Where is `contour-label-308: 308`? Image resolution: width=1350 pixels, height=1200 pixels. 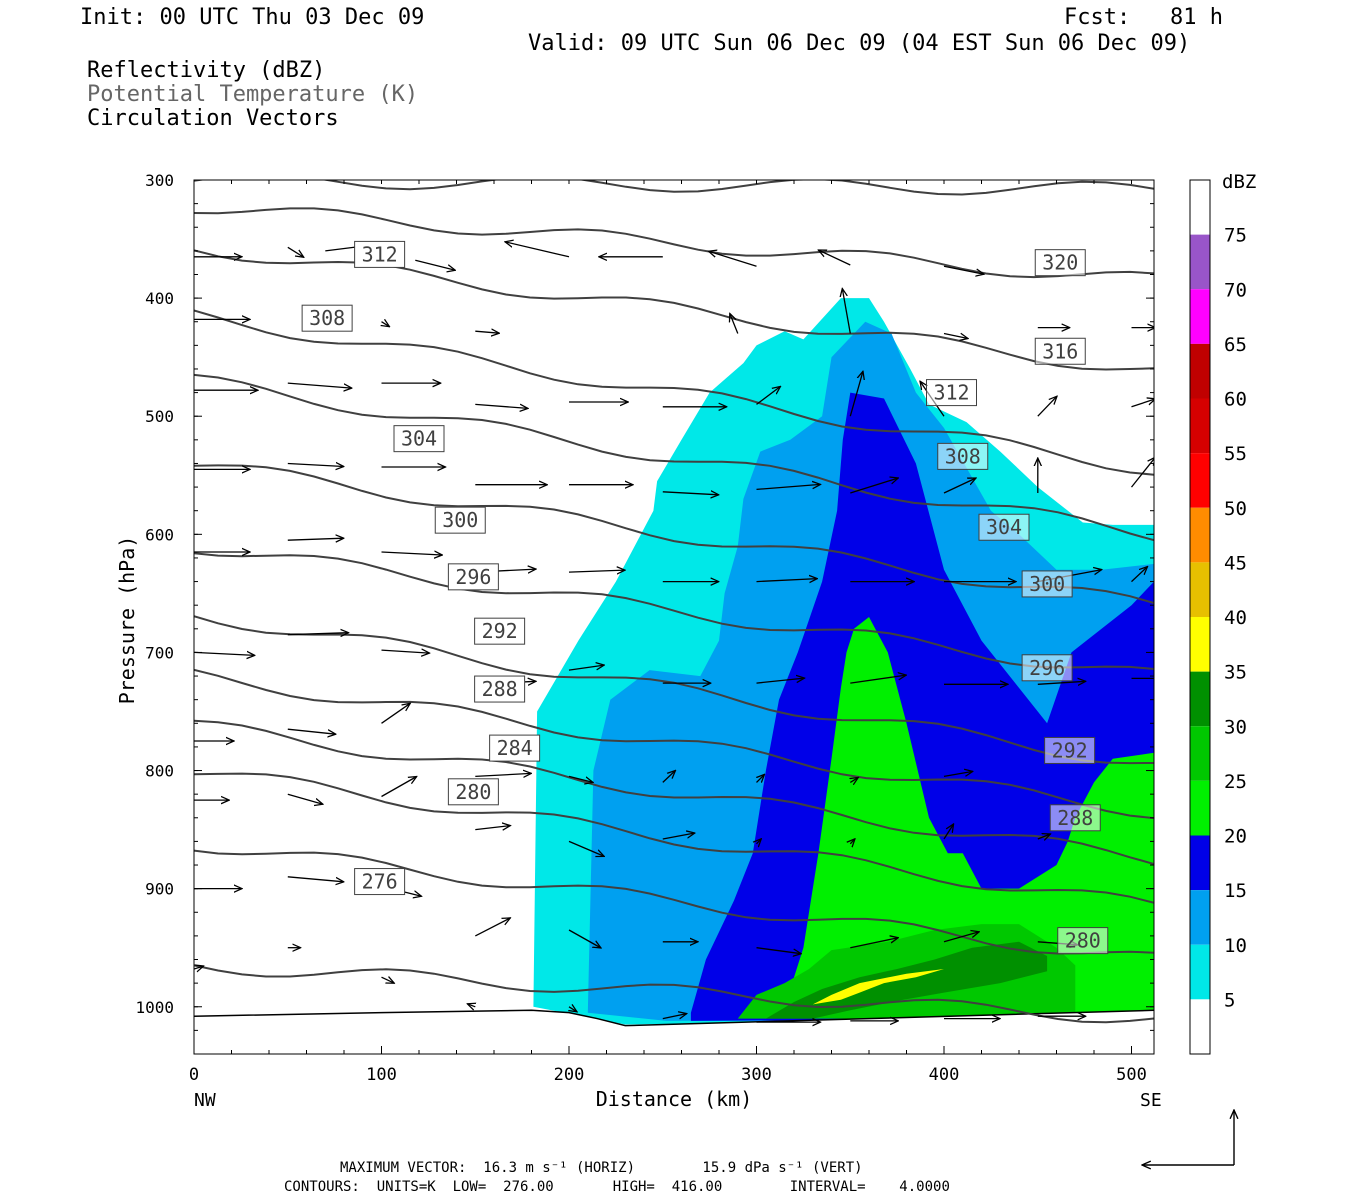 contour-label-308: 308 is located at coordinates (327, 318).